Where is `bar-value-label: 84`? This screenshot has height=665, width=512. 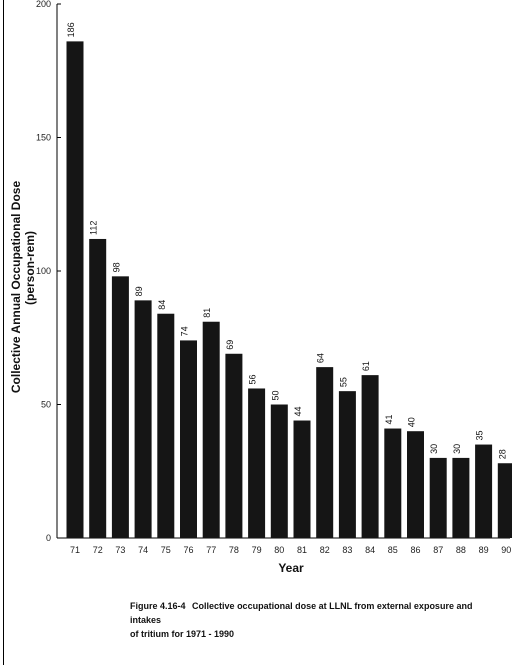 bar-value-label: 84 is located at coordinates (162, 305).